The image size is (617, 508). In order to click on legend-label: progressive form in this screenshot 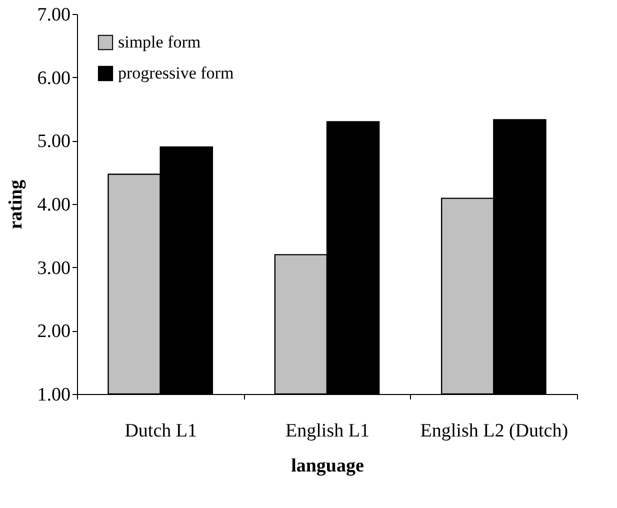, I will do `click(176, 73)`.